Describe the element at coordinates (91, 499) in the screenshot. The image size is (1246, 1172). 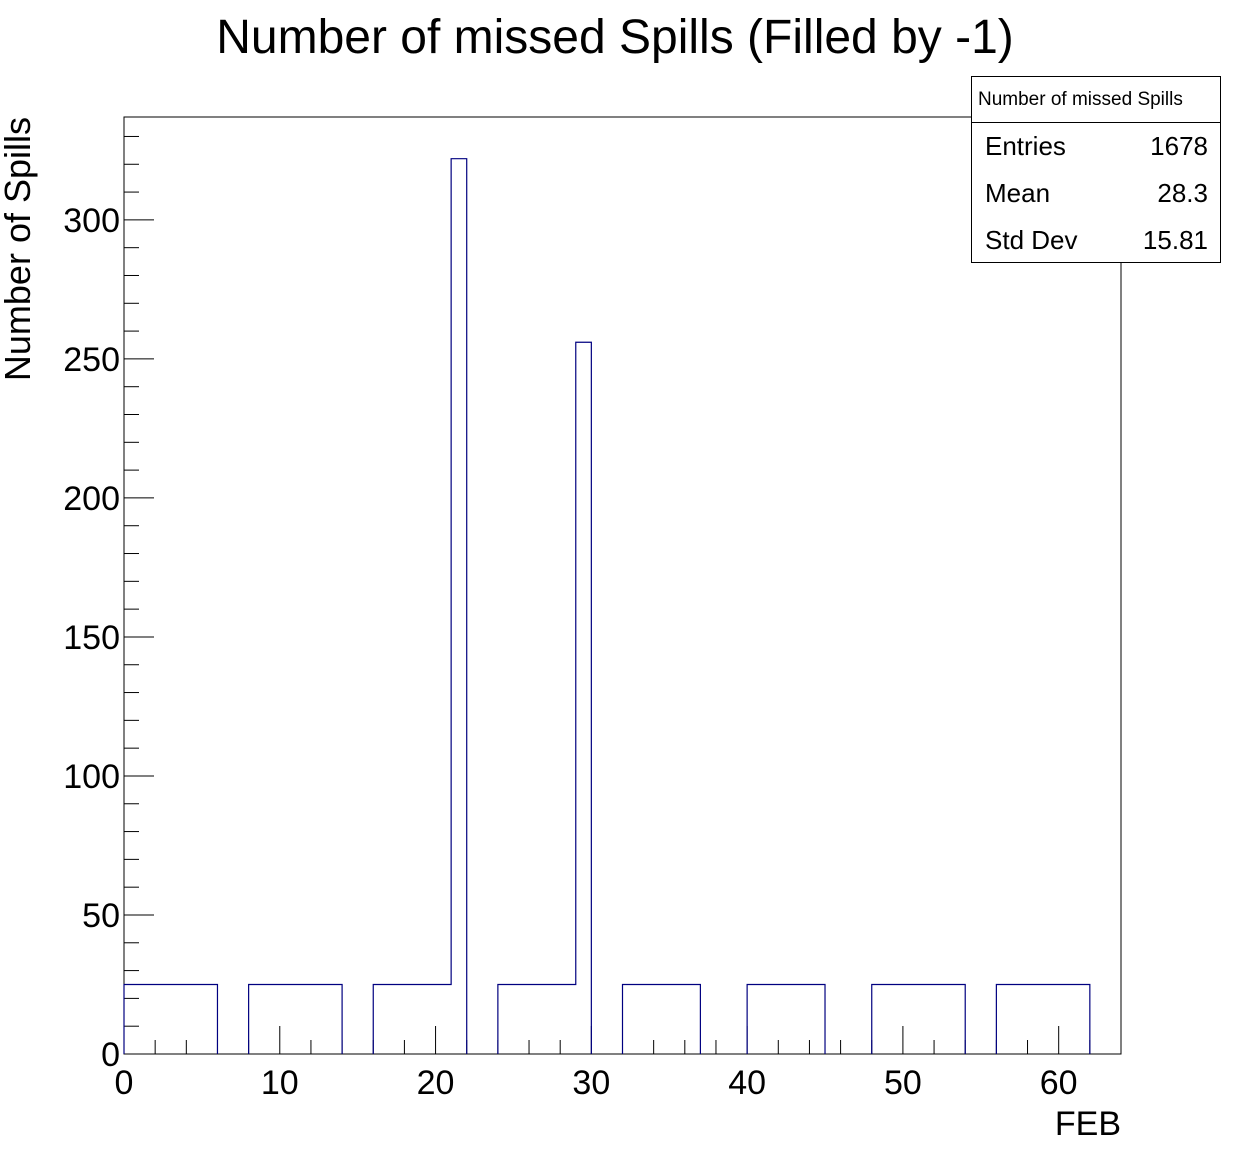
I see `y-tick-label: 200` at that location.